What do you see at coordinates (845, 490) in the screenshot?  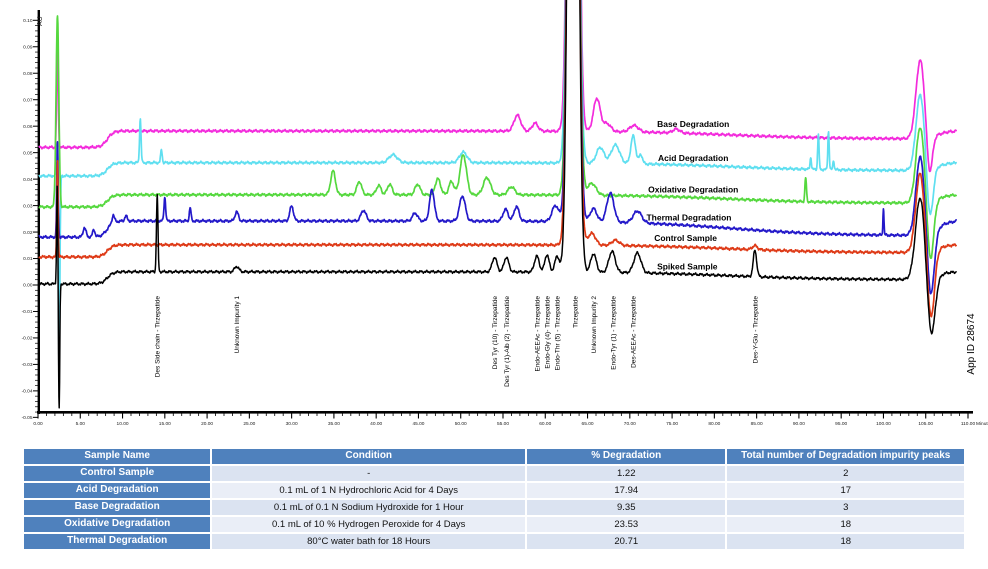 I see `impurity-peaks-cell: 17` at bounding box center [845, 490].